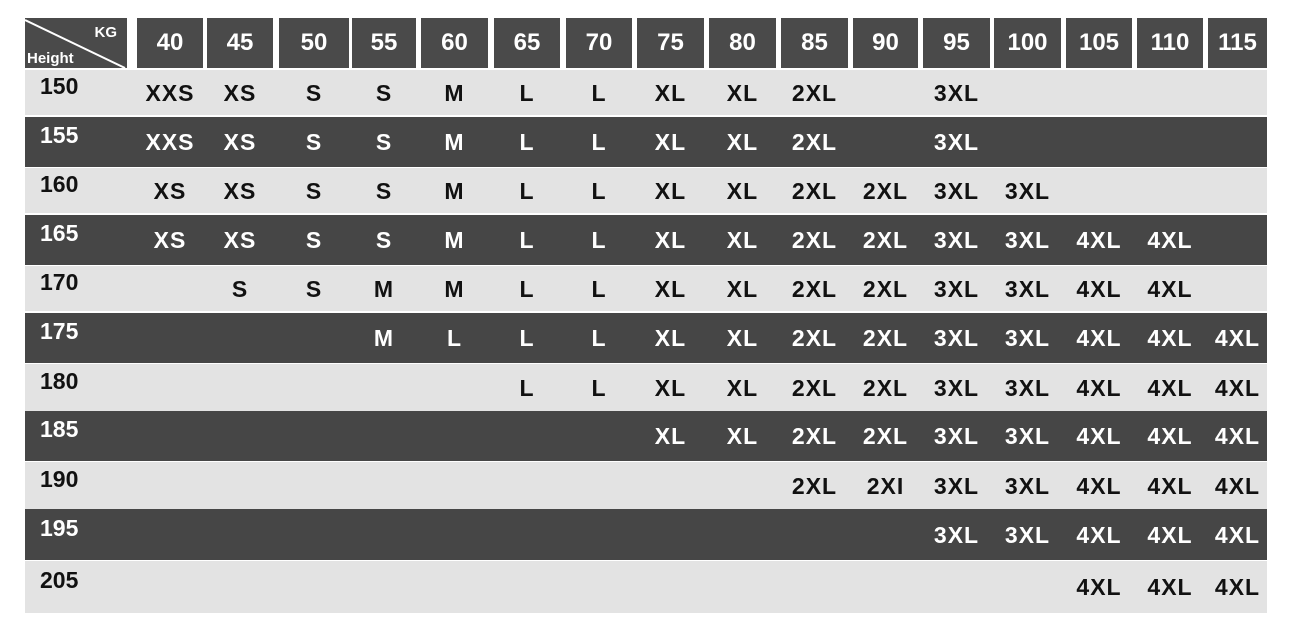 The image size is (1290, 633). Describe the element at coordinates (670, 43) in the screenshot. I see `weight-header-cell: 75` at that location.